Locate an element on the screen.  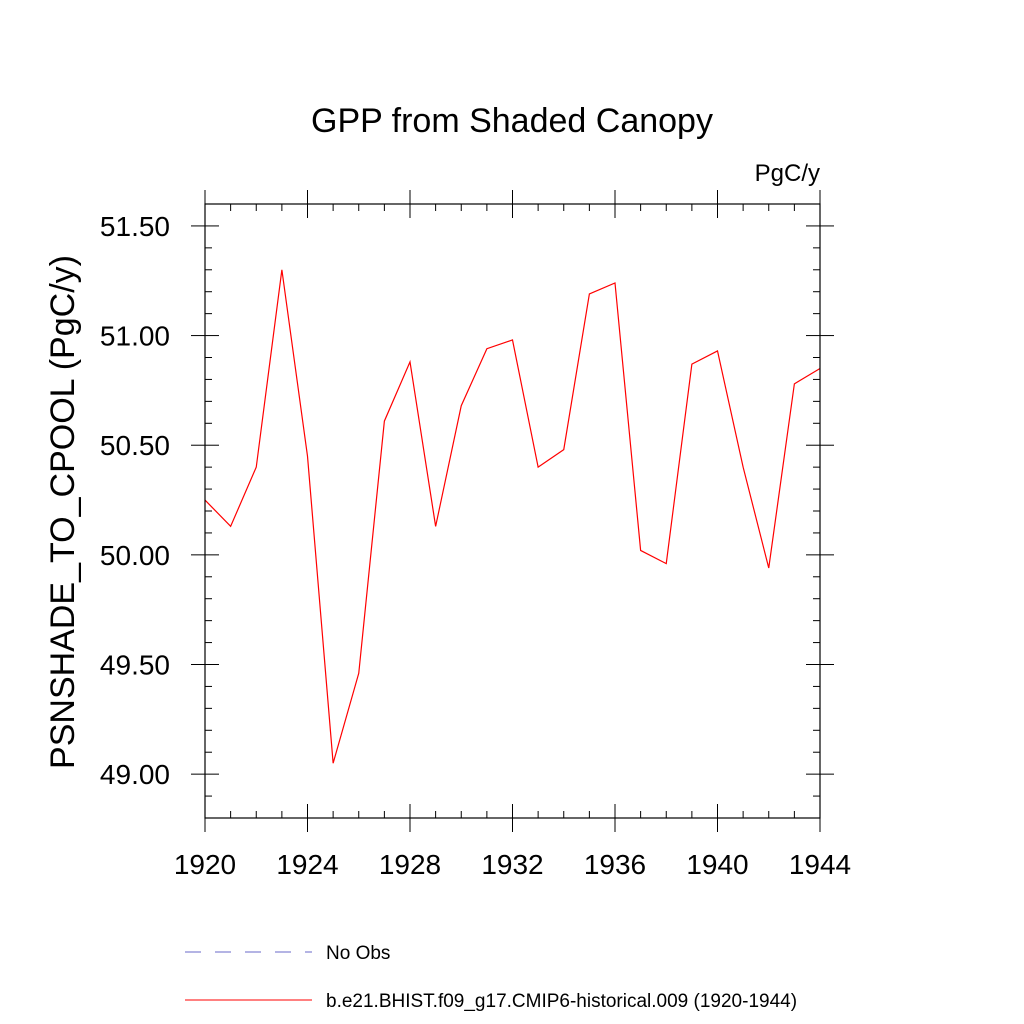
y-tick-label: 50.50 is located at coordinates (135, 445).